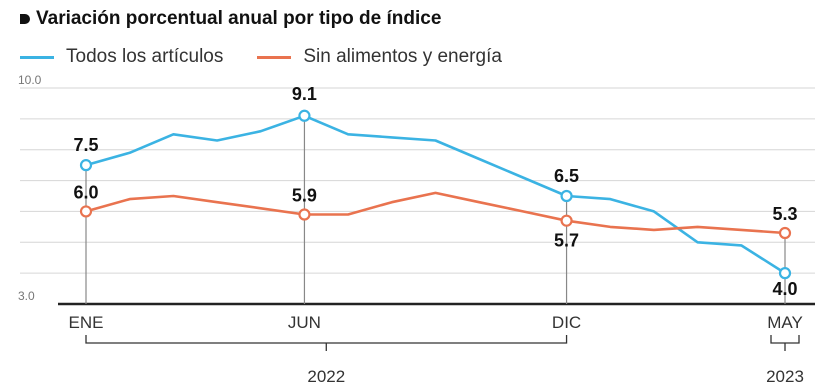  What do you see at coordinates (304, 94) in the screenshot?
I see `data-label: 9.1` at bounding box center [304, 94].